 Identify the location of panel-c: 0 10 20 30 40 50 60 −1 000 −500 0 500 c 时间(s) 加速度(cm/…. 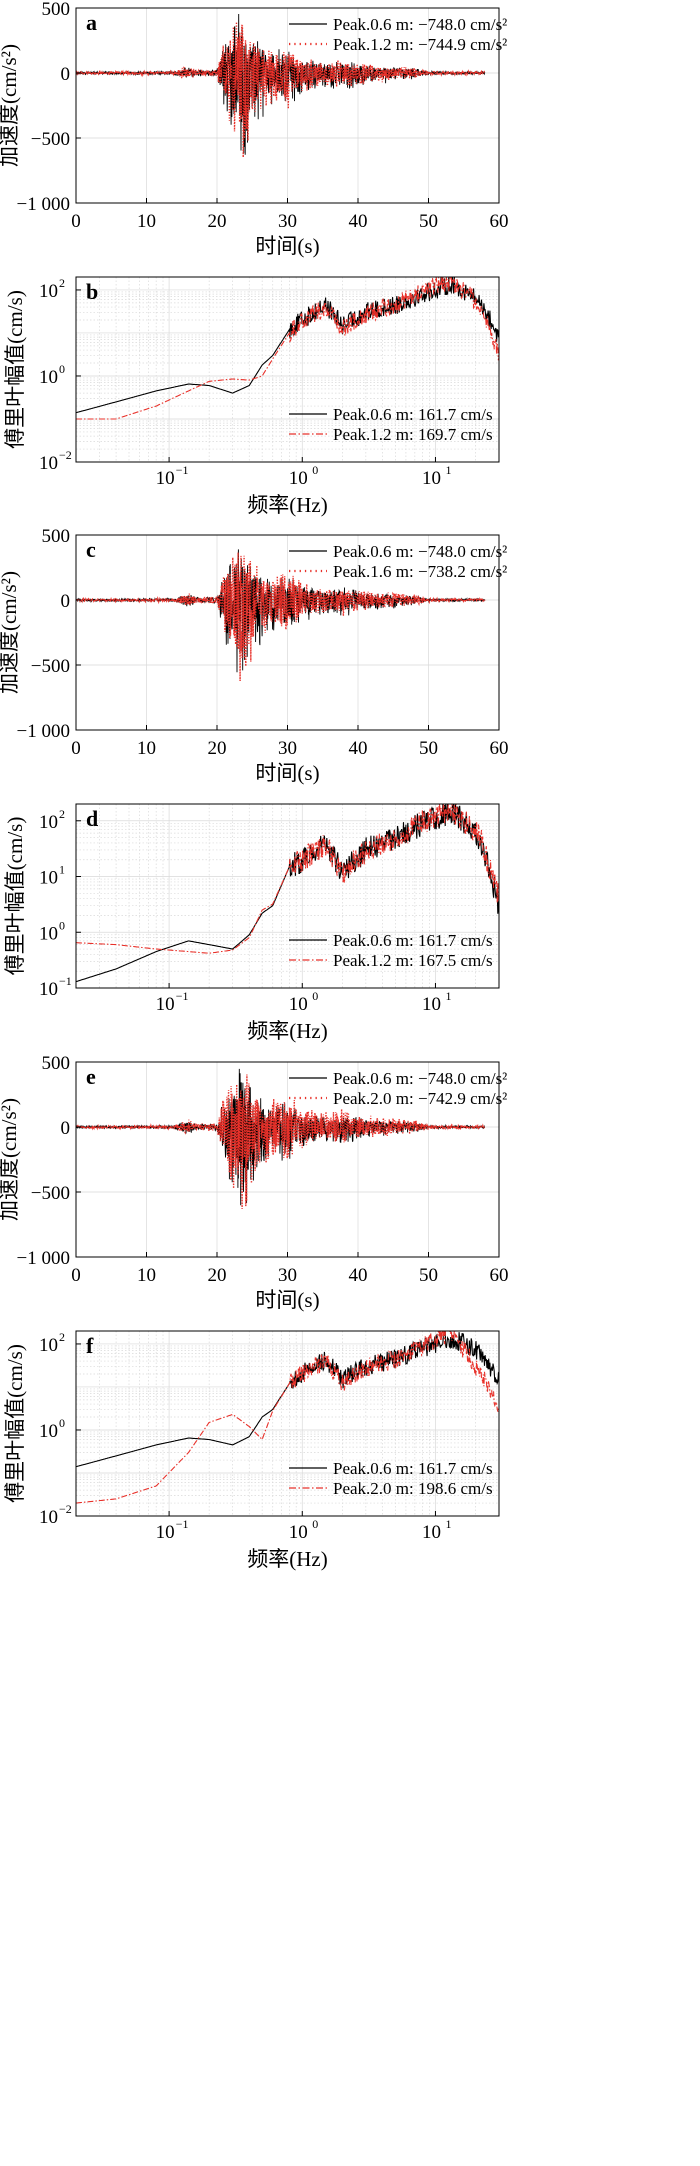
(254, 655).